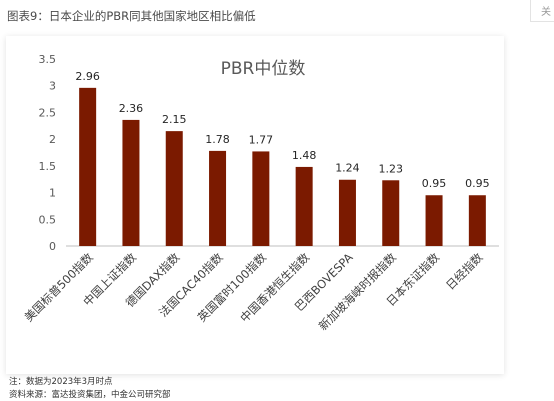 Image resolution: width=554 pixels, height=401 pixels. What do you see at coordinates (261, 139) in the screenshot?
I see `data-label: 1.77` at bounding box center [261, 139].